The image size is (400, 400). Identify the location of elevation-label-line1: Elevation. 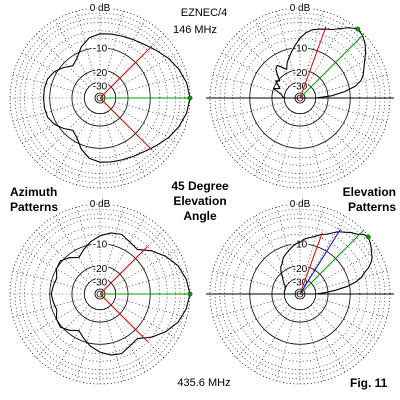
(369, 192).